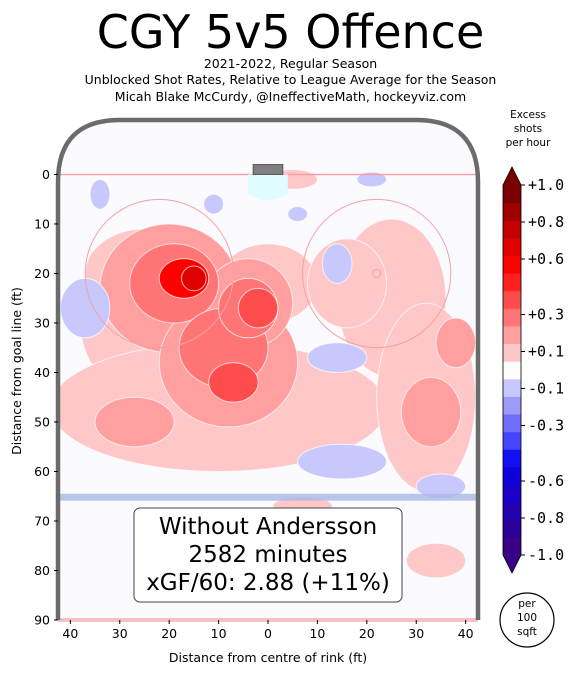  I want to click on unit-note-line: per, so click(527, 604).